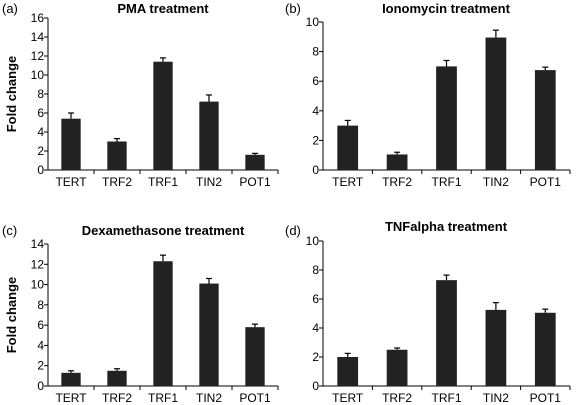  I want to click on y-tick-label: 16, so click(38, 18).